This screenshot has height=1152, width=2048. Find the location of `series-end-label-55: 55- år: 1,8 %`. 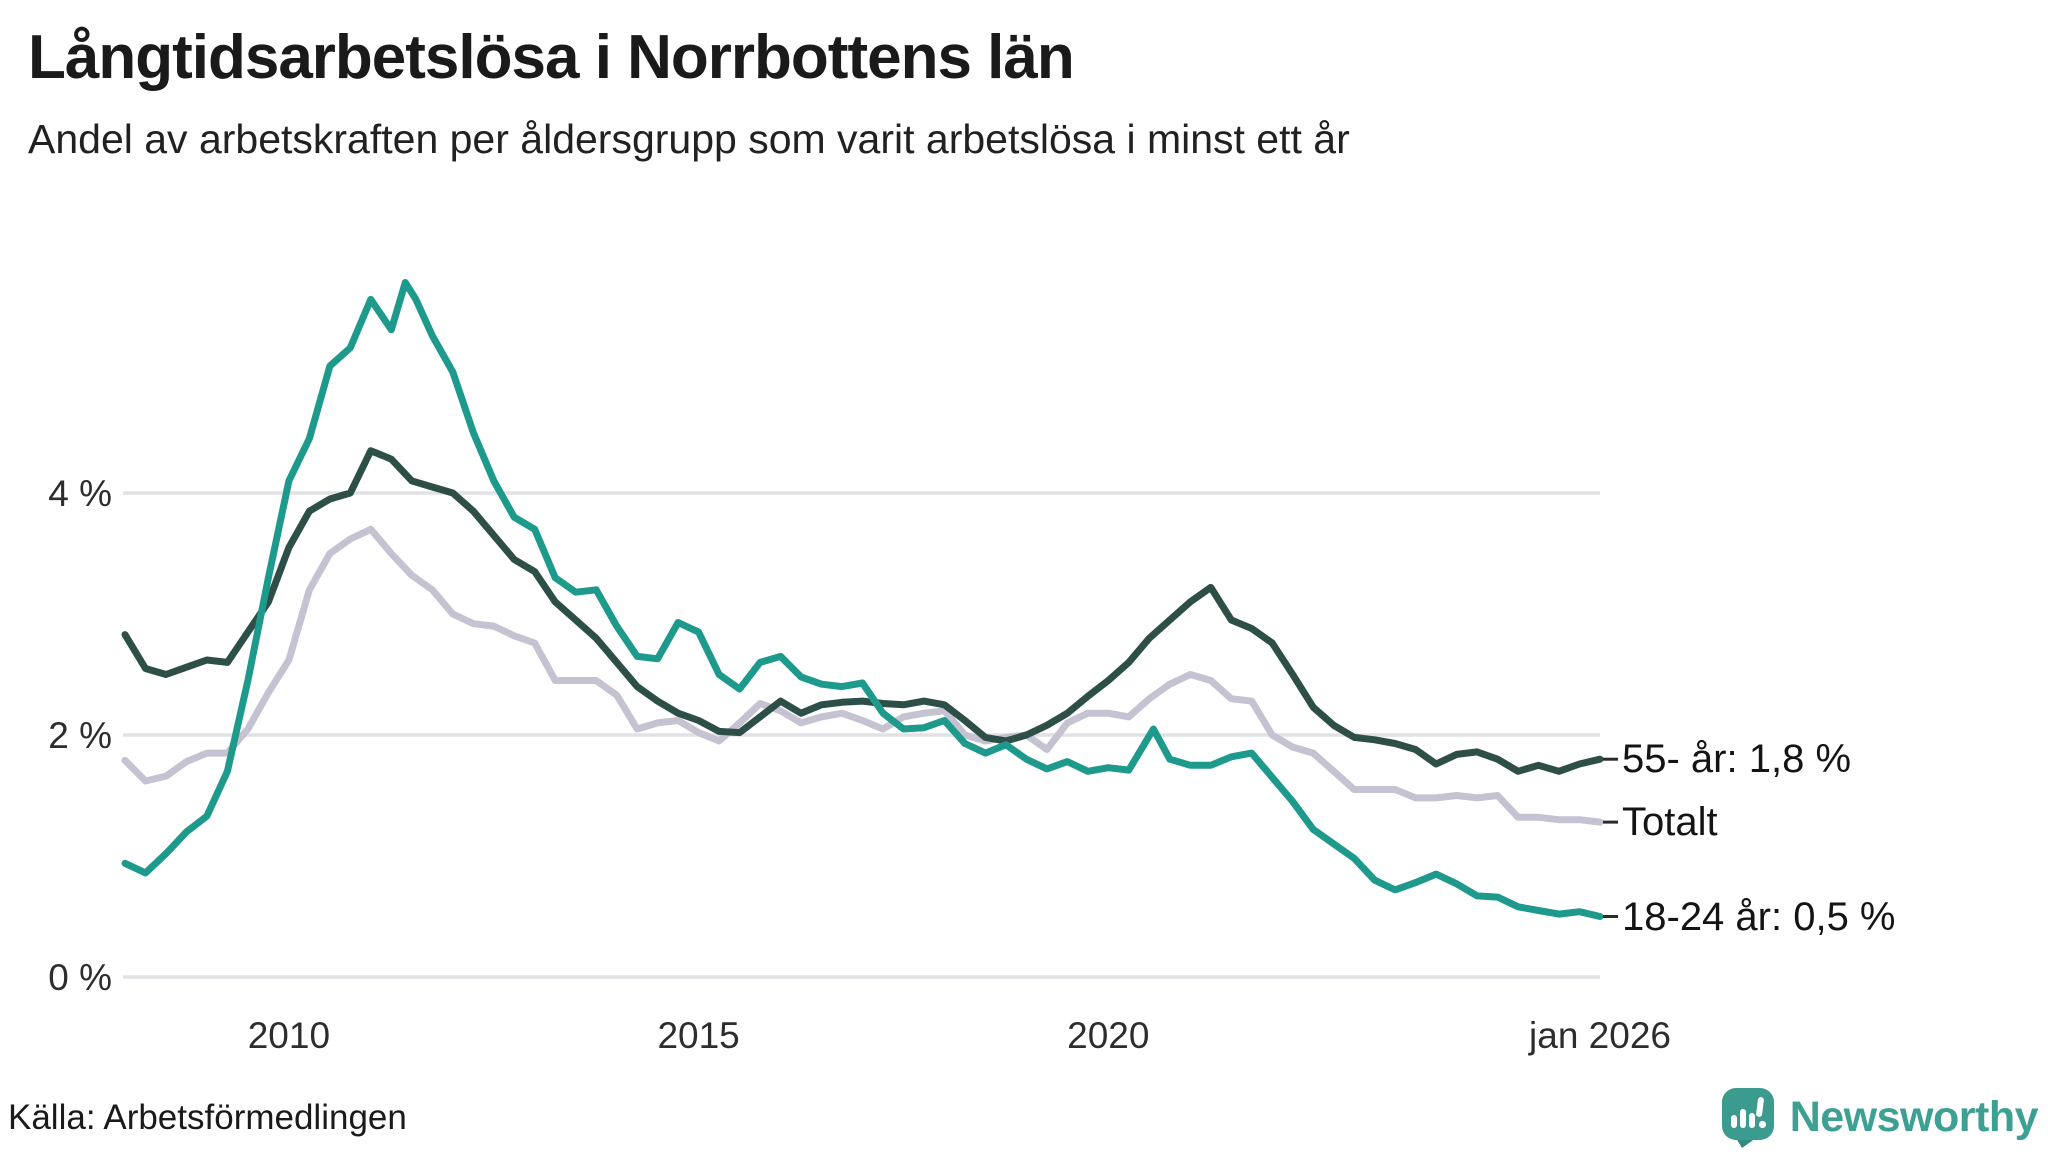

series-end-label-55: 55- år: 1,8 % is located at coordinates (1737, 759).